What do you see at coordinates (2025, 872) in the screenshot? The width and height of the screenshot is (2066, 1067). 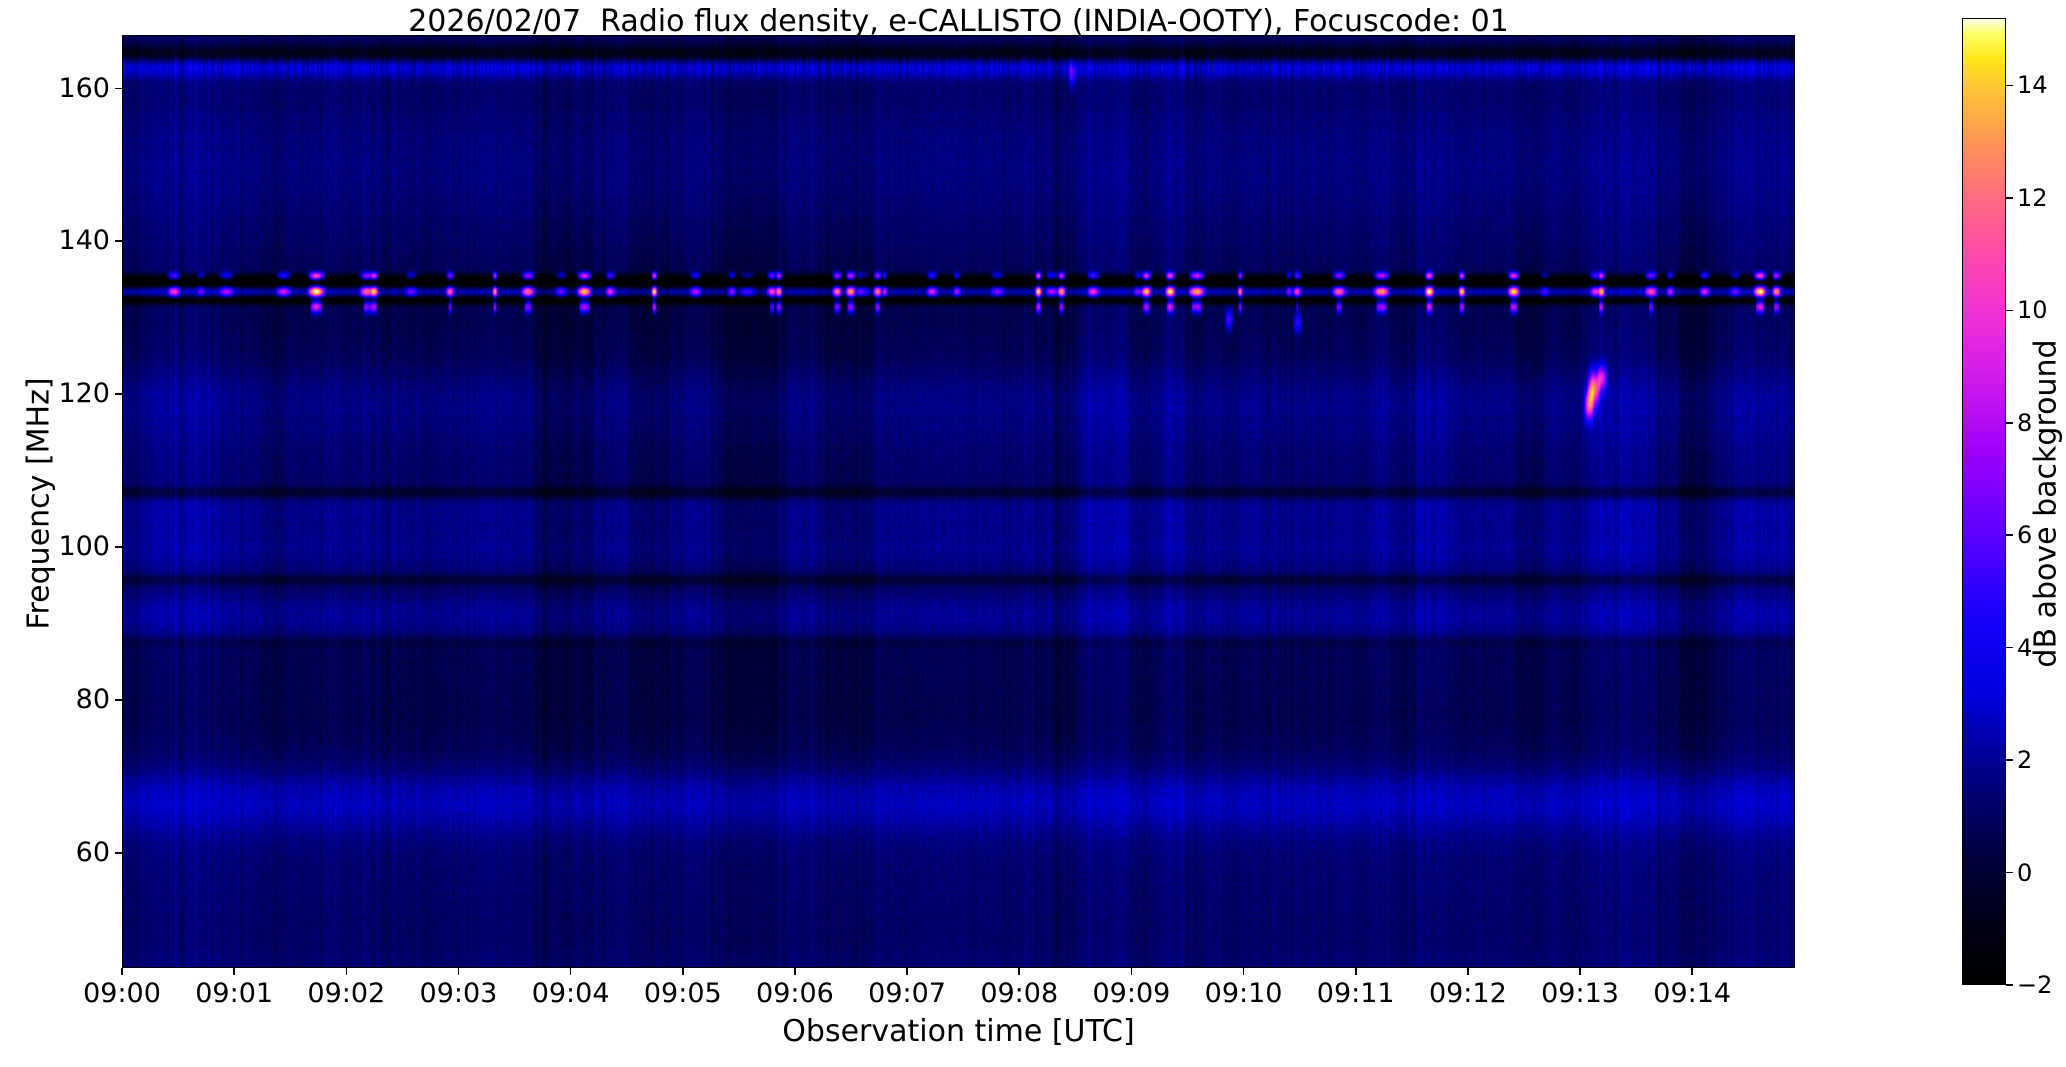 I see `colorbar-tick-label: 0` at bounding box center [2025, 872].